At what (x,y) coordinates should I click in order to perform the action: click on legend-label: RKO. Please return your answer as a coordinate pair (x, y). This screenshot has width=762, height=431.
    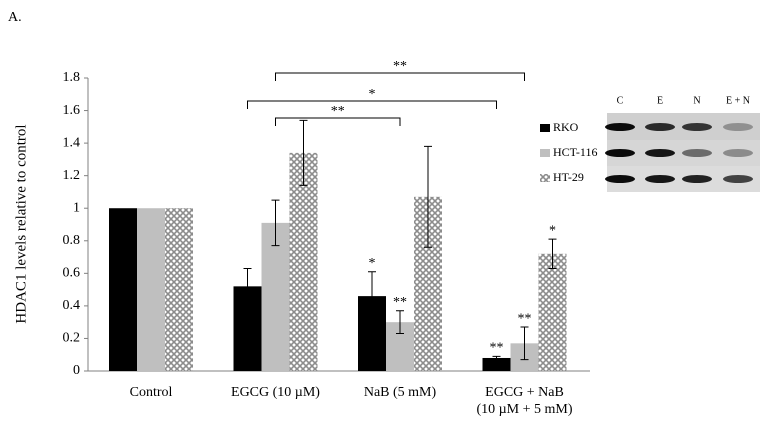
    Looking at the image, I should click on (566, 127).